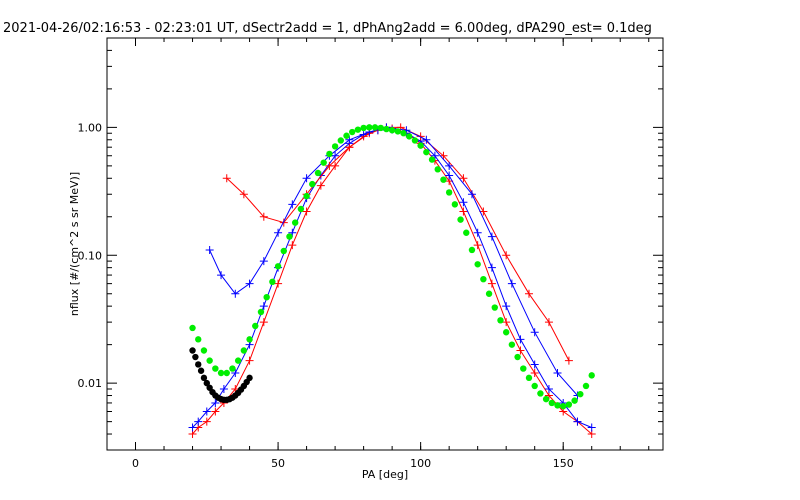 This screenshot has height=500, width=800. Describe the element at coordinates (74, 244) in the screenshot. I see `y-axis-label: nflux [#/(cm^2 s sr MeV)]` at that location.